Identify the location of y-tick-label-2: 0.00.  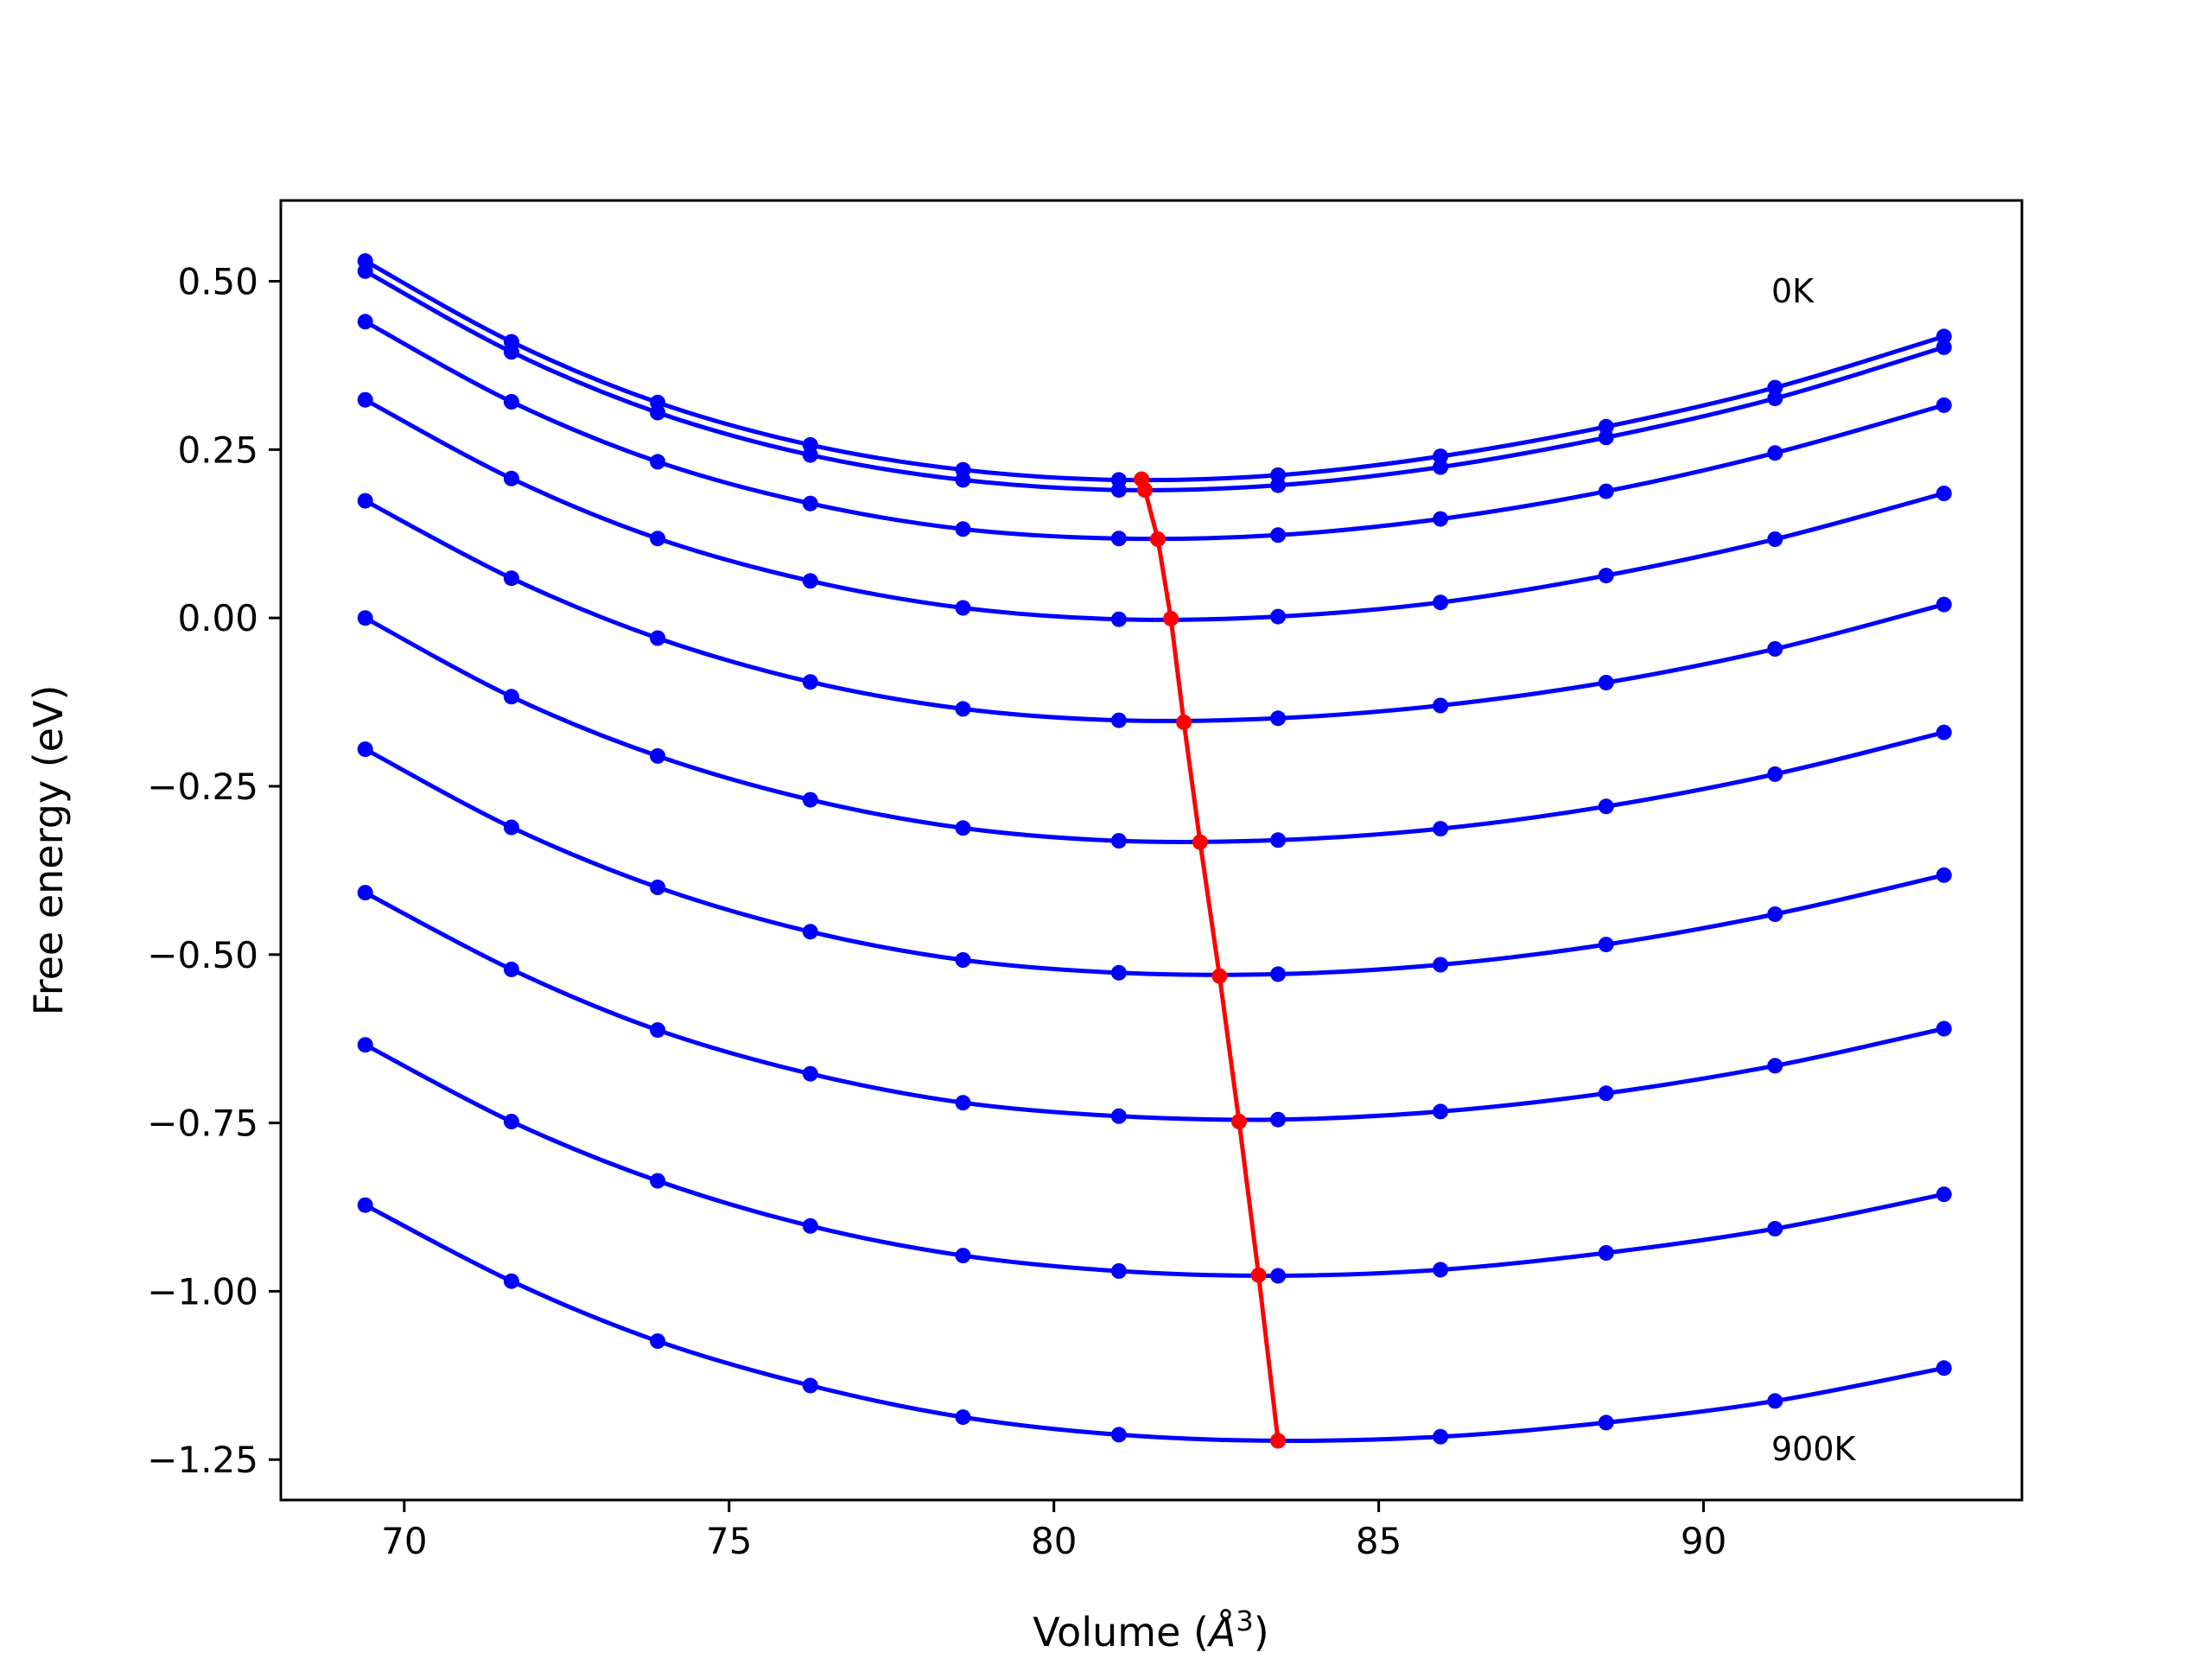
(217, 618).